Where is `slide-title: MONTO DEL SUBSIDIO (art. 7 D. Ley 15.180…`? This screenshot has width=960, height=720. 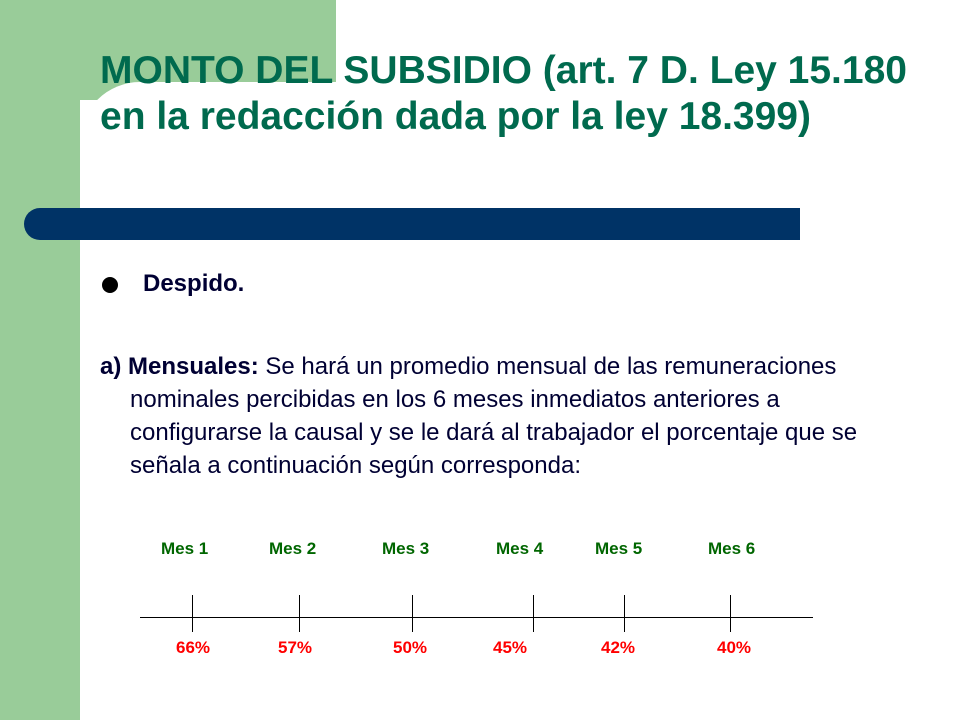 slide-title: MONTO DEL SUBSIDIO (art. 7 D. Ley 15.180… is located at coordinates (503, 93).